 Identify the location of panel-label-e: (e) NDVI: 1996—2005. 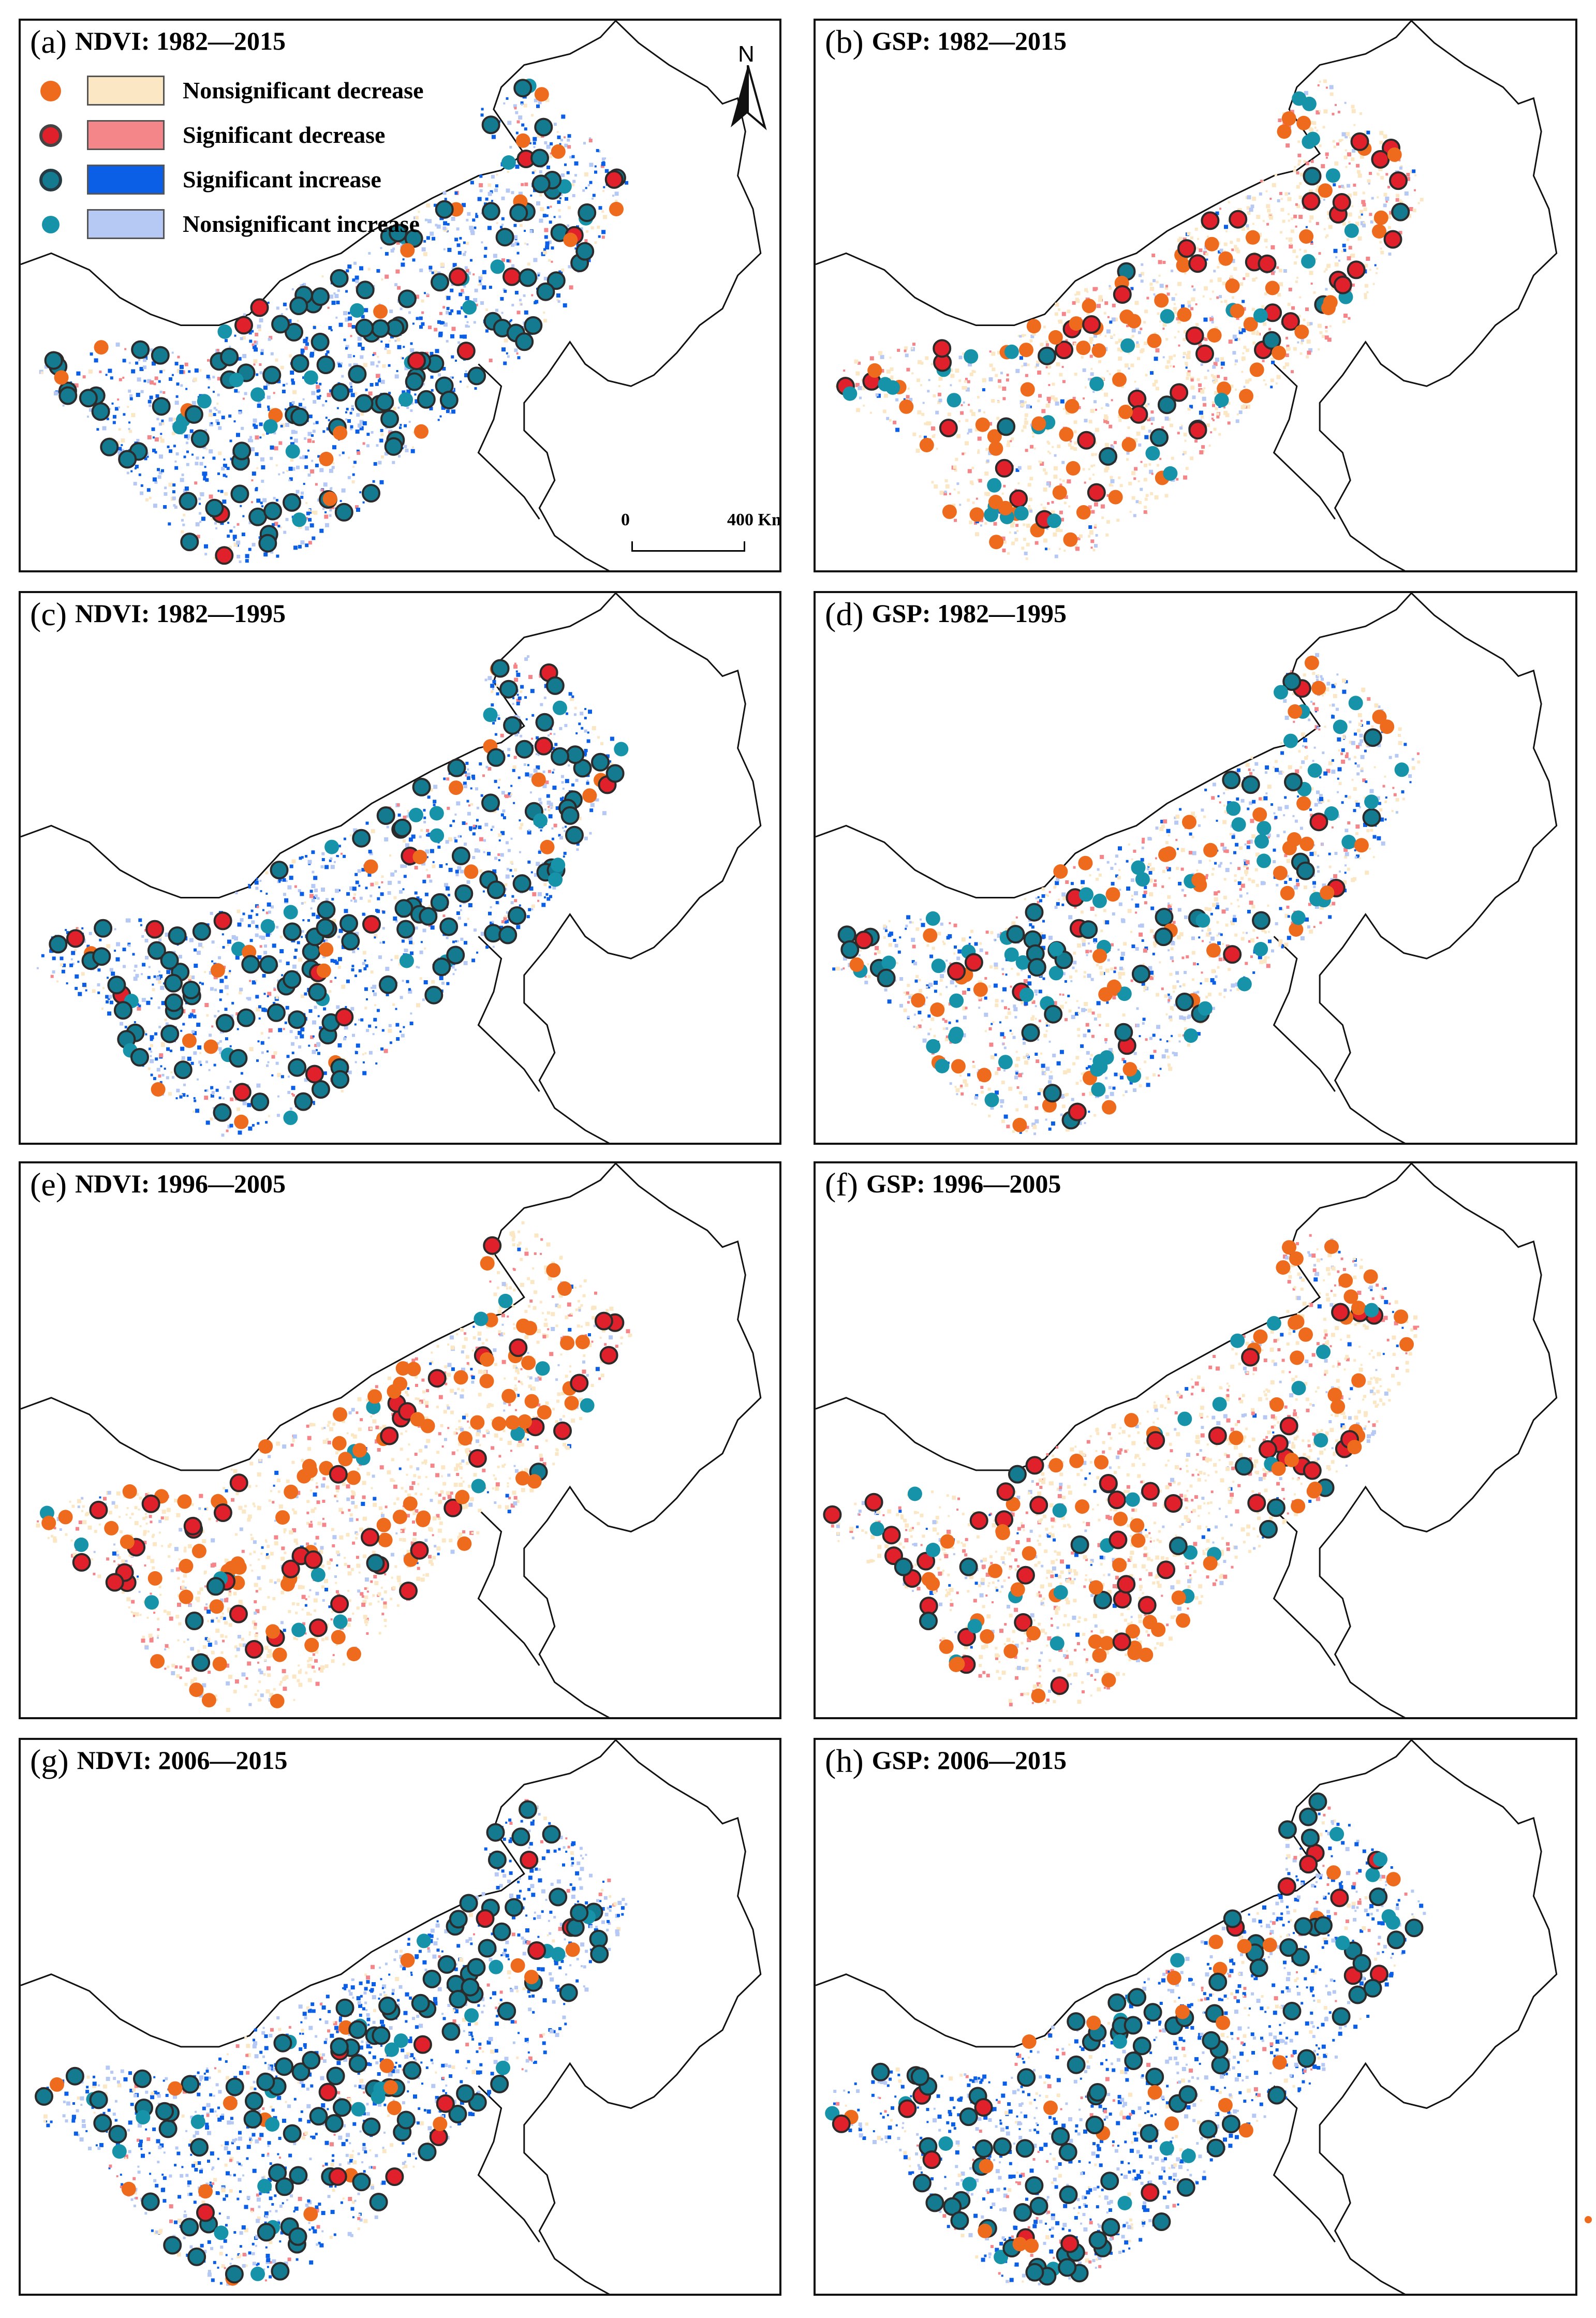
(158, 1184).